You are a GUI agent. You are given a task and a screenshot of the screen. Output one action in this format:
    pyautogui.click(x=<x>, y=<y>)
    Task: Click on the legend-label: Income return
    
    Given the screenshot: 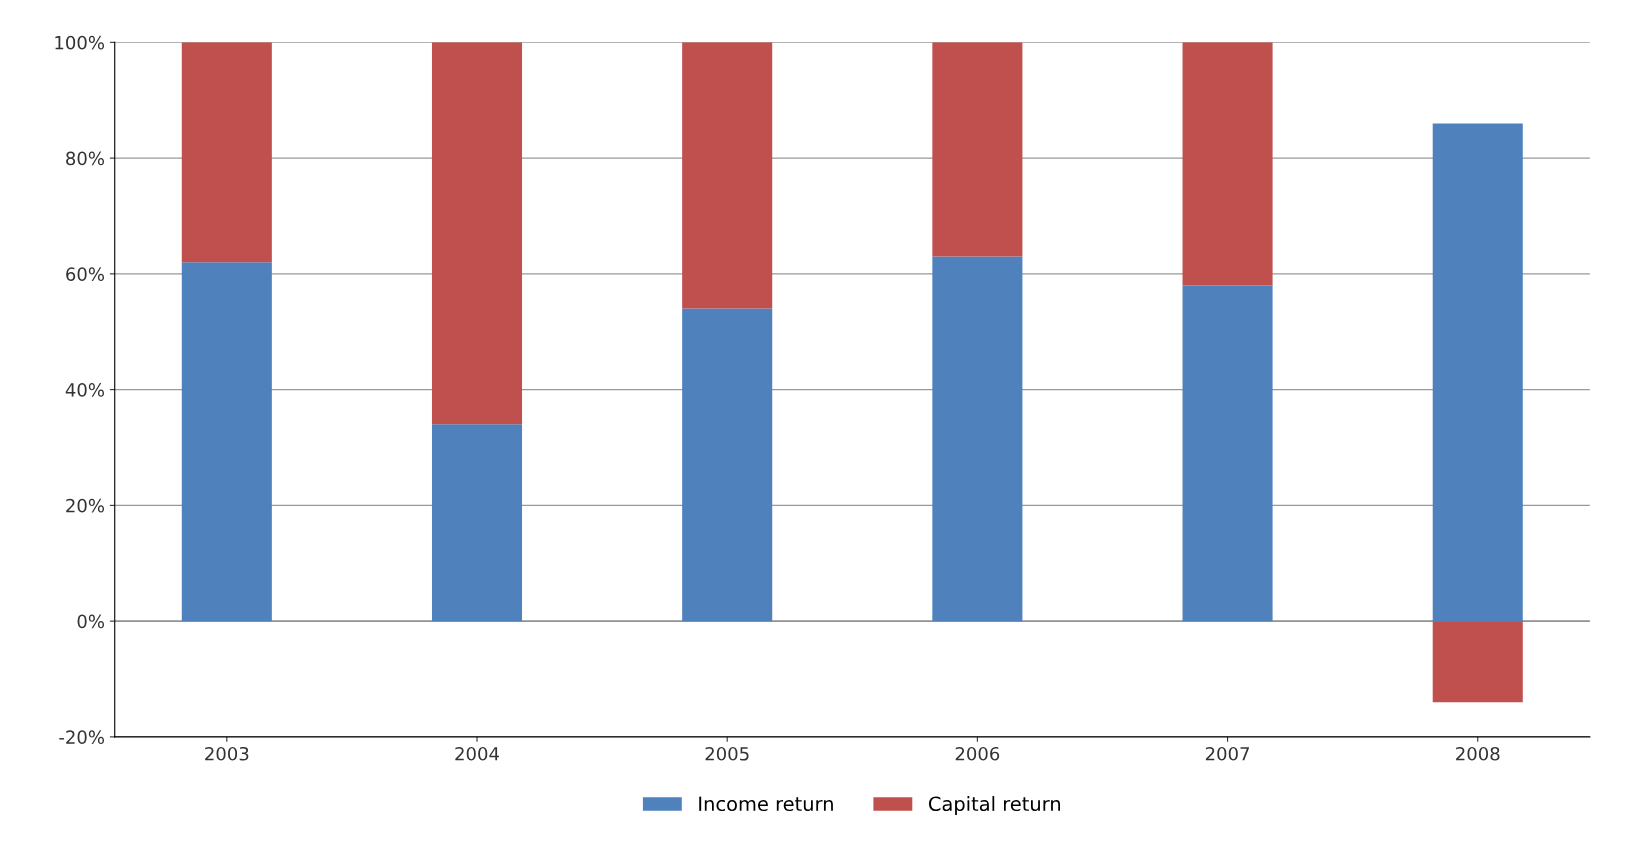 What is the action you would take?
    pyautogui.click(x=766, y=804)
    